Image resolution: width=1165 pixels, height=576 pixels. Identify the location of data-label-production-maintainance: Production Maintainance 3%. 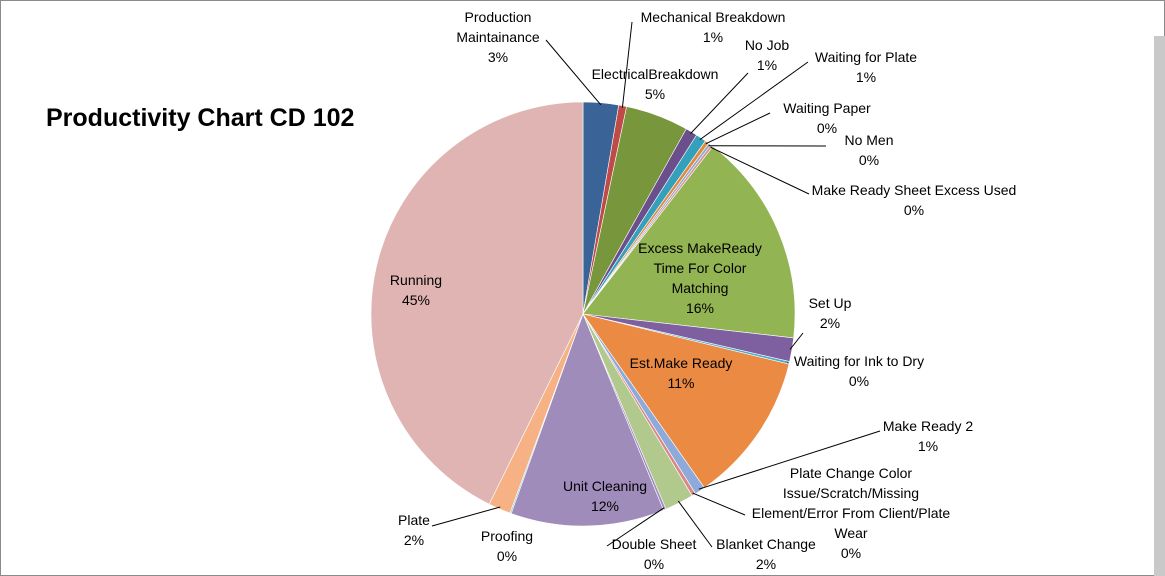
(497, 37).